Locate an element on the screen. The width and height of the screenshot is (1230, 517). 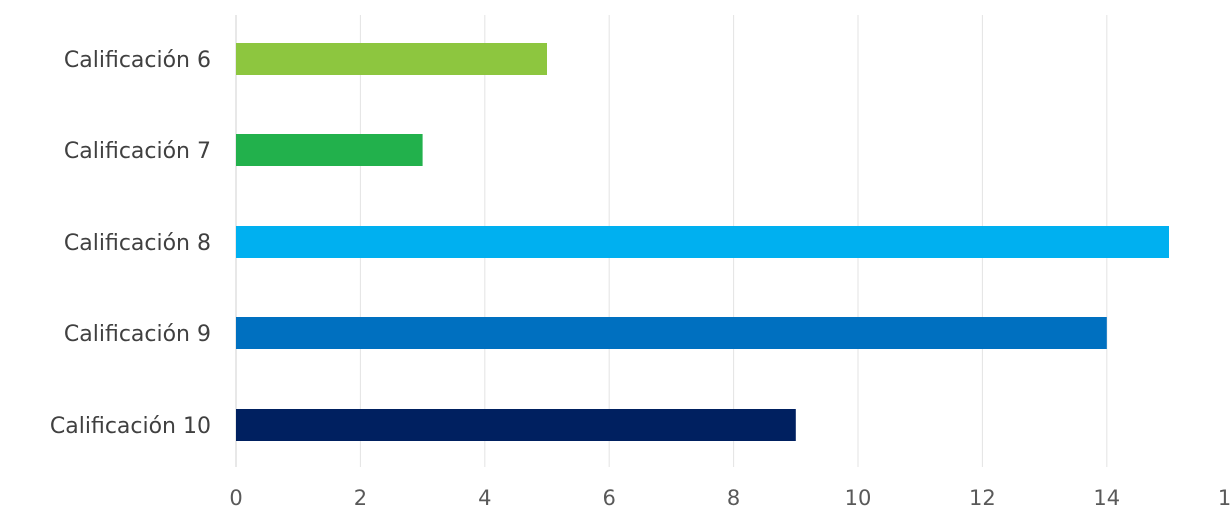
category-label: Calificación 6 is located at coordinates (137, 60).